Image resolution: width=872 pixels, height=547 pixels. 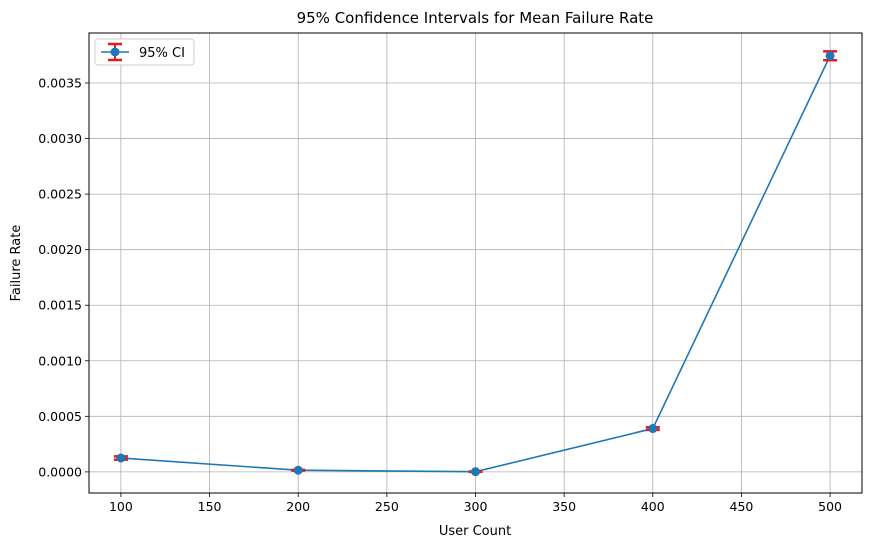 I want to click on x-tick-label: 400, so click(x=653, y=506).